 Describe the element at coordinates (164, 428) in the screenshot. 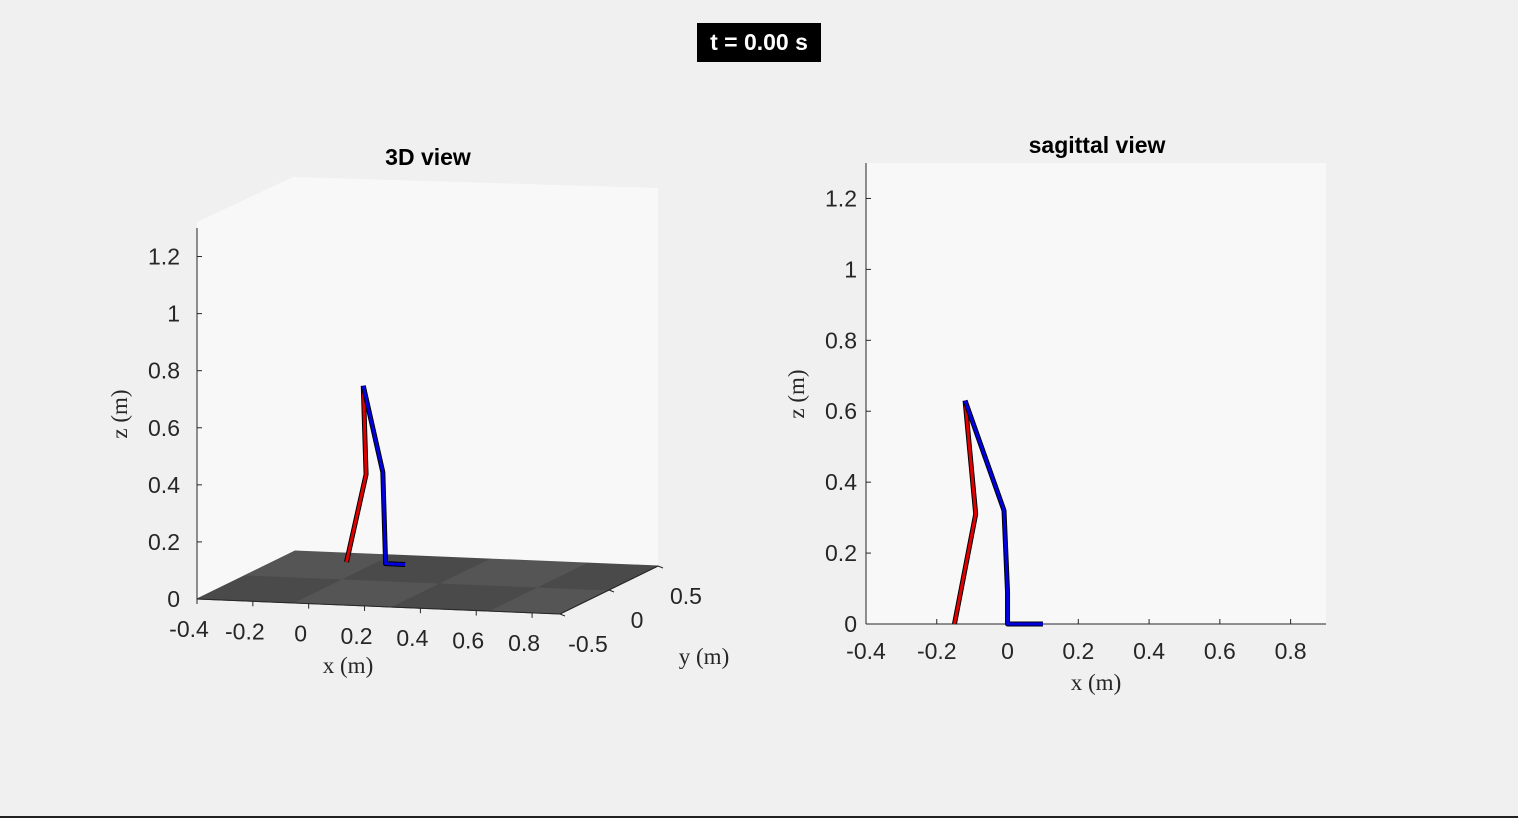

I see `z-tick-label: 0.6` at that location.